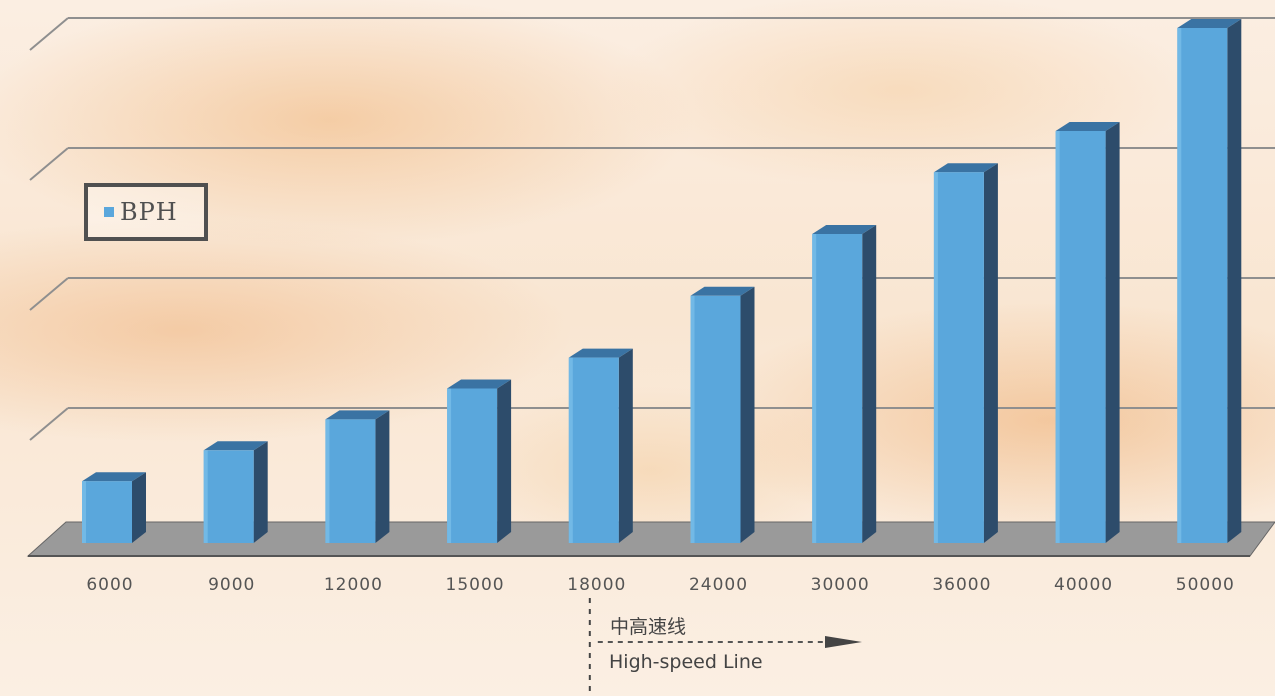 The image size is (1275, 696). Describe the element at coordinates (475, 585) in the screenshot. I see `x-tick-label: 15000` at that location.